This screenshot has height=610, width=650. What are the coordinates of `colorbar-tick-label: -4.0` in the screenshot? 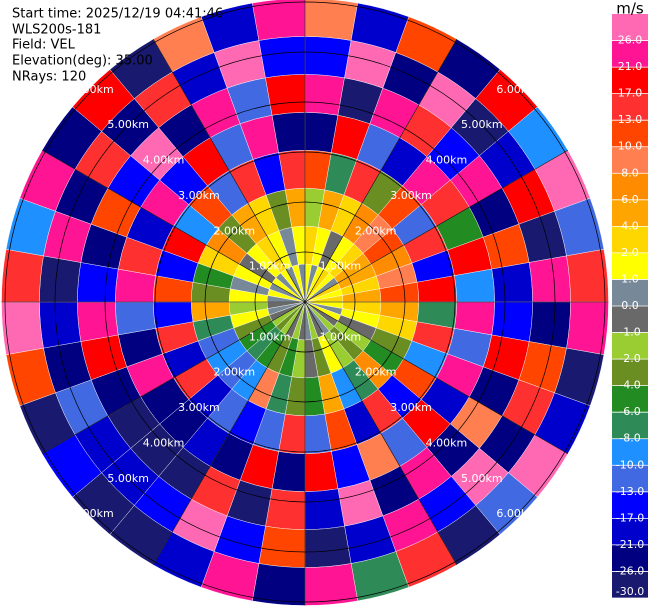 It's located at (629, 385).